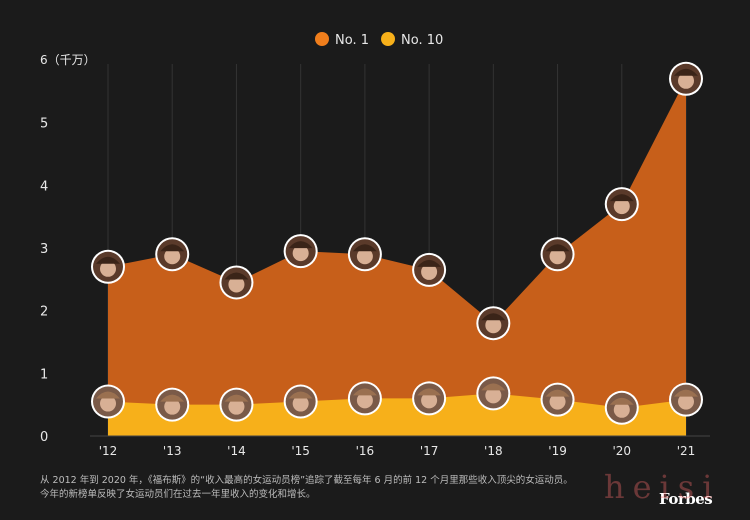  Describe the element at coordinates (662, 487) in the screenshot. I see `watermark: heisi` at that location.